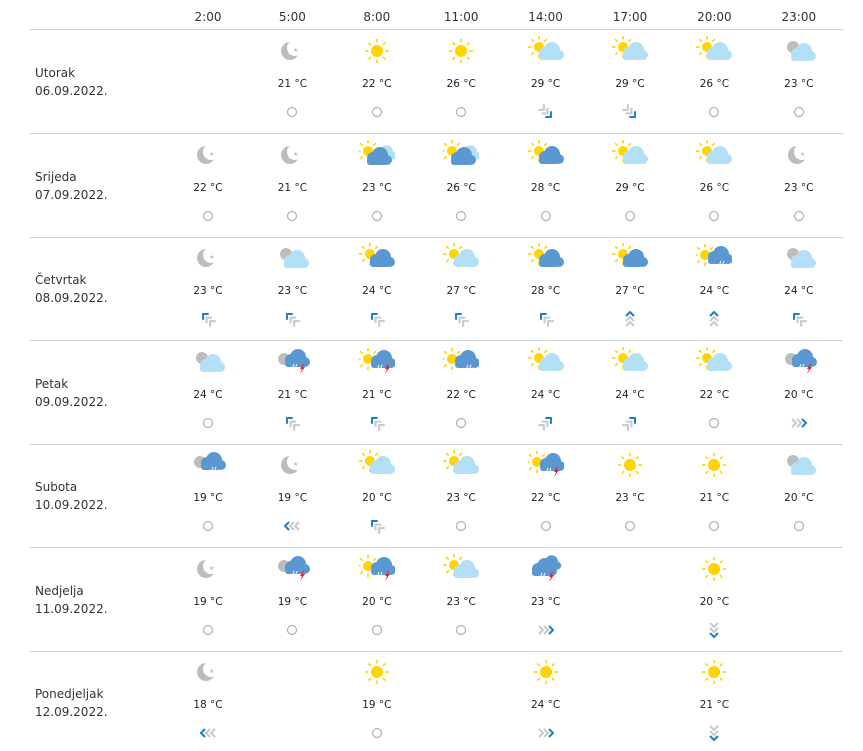 This screenshot has width=863, height=751. Describe the element at coordinates (799, 17) in the screenshot. I see `hour-label: 23:00` at that location.